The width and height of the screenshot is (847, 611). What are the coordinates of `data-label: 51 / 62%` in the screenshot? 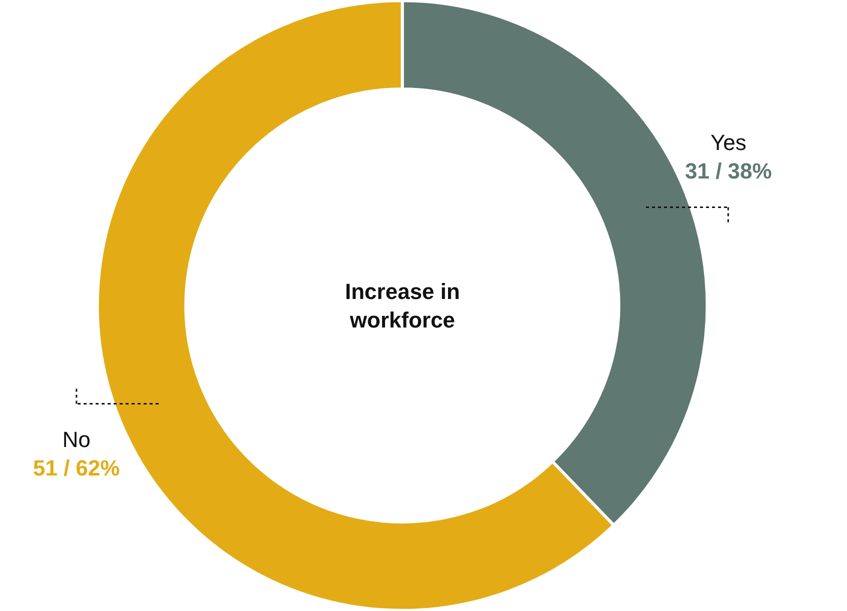 It's located at (76, 468).